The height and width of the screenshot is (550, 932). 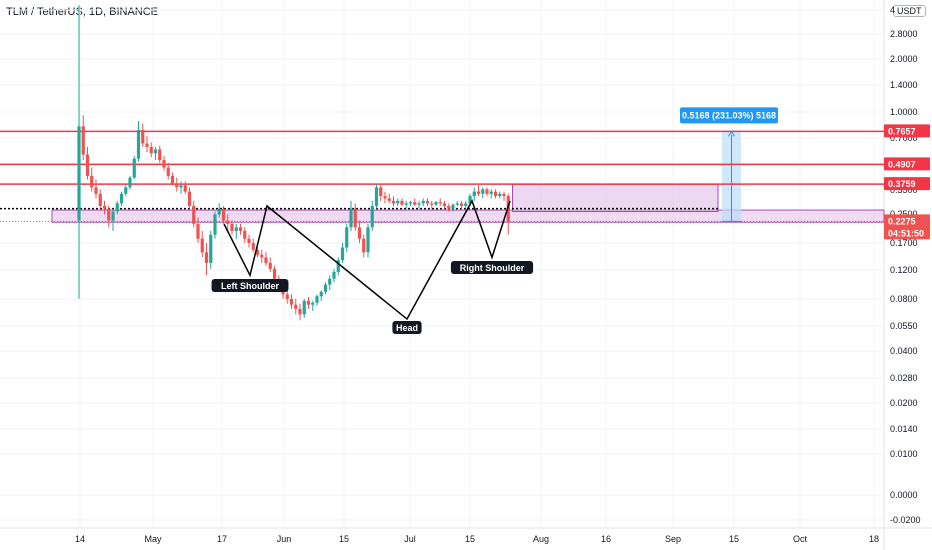 I want to click on pattern-zigzag, so click(x=367, y=260).